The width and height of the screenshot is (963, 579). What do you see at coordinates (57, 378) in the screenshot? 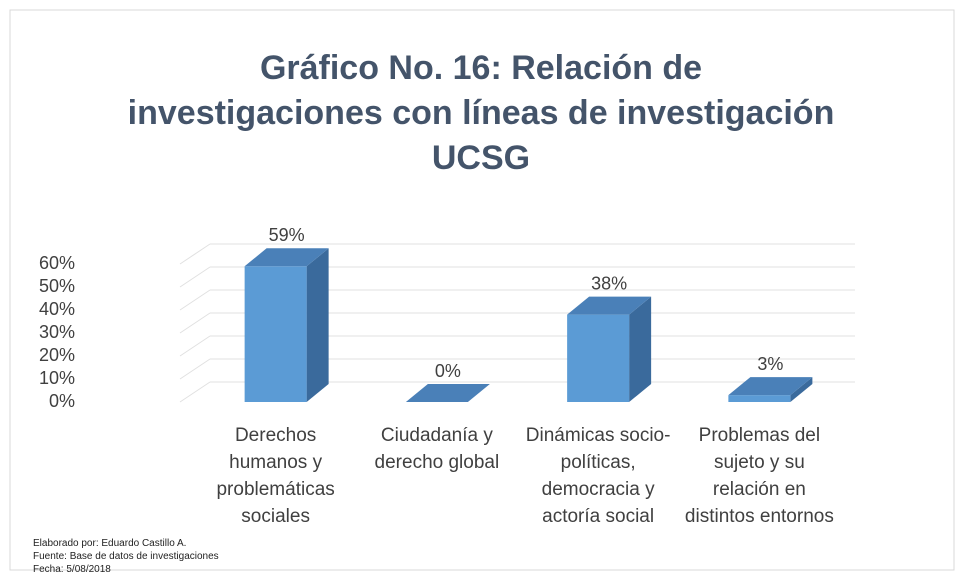
I see `y-tick-label: 10%` at bounding box center [57, 378].